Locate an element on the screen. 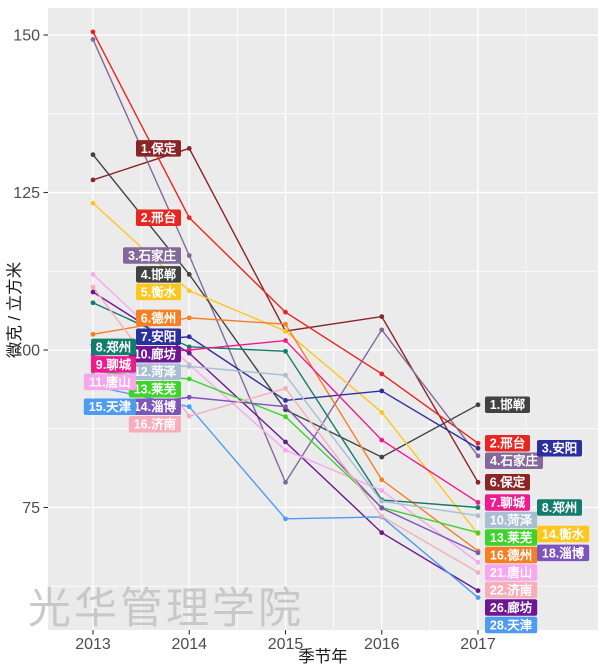 Image resolution: width=600 pixels, height=666 pixels. series-label-heze-left: 12.菏泽 is located at coordinates (155, 371).